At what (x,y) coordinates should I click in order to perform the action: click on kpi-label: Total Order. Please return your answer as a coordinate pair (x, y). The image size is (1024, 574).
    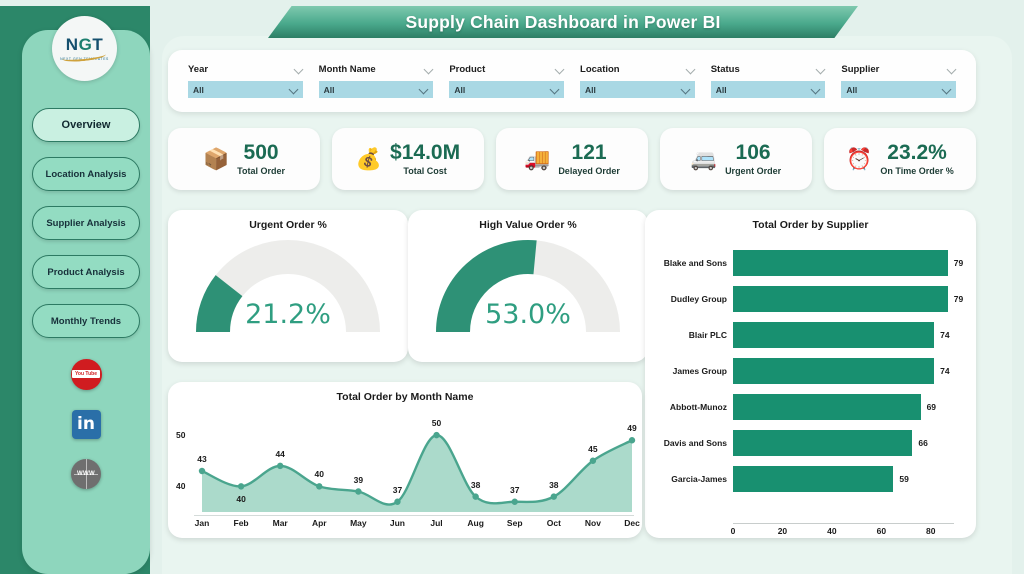
    Looking at the image, I should click on (261, 170).